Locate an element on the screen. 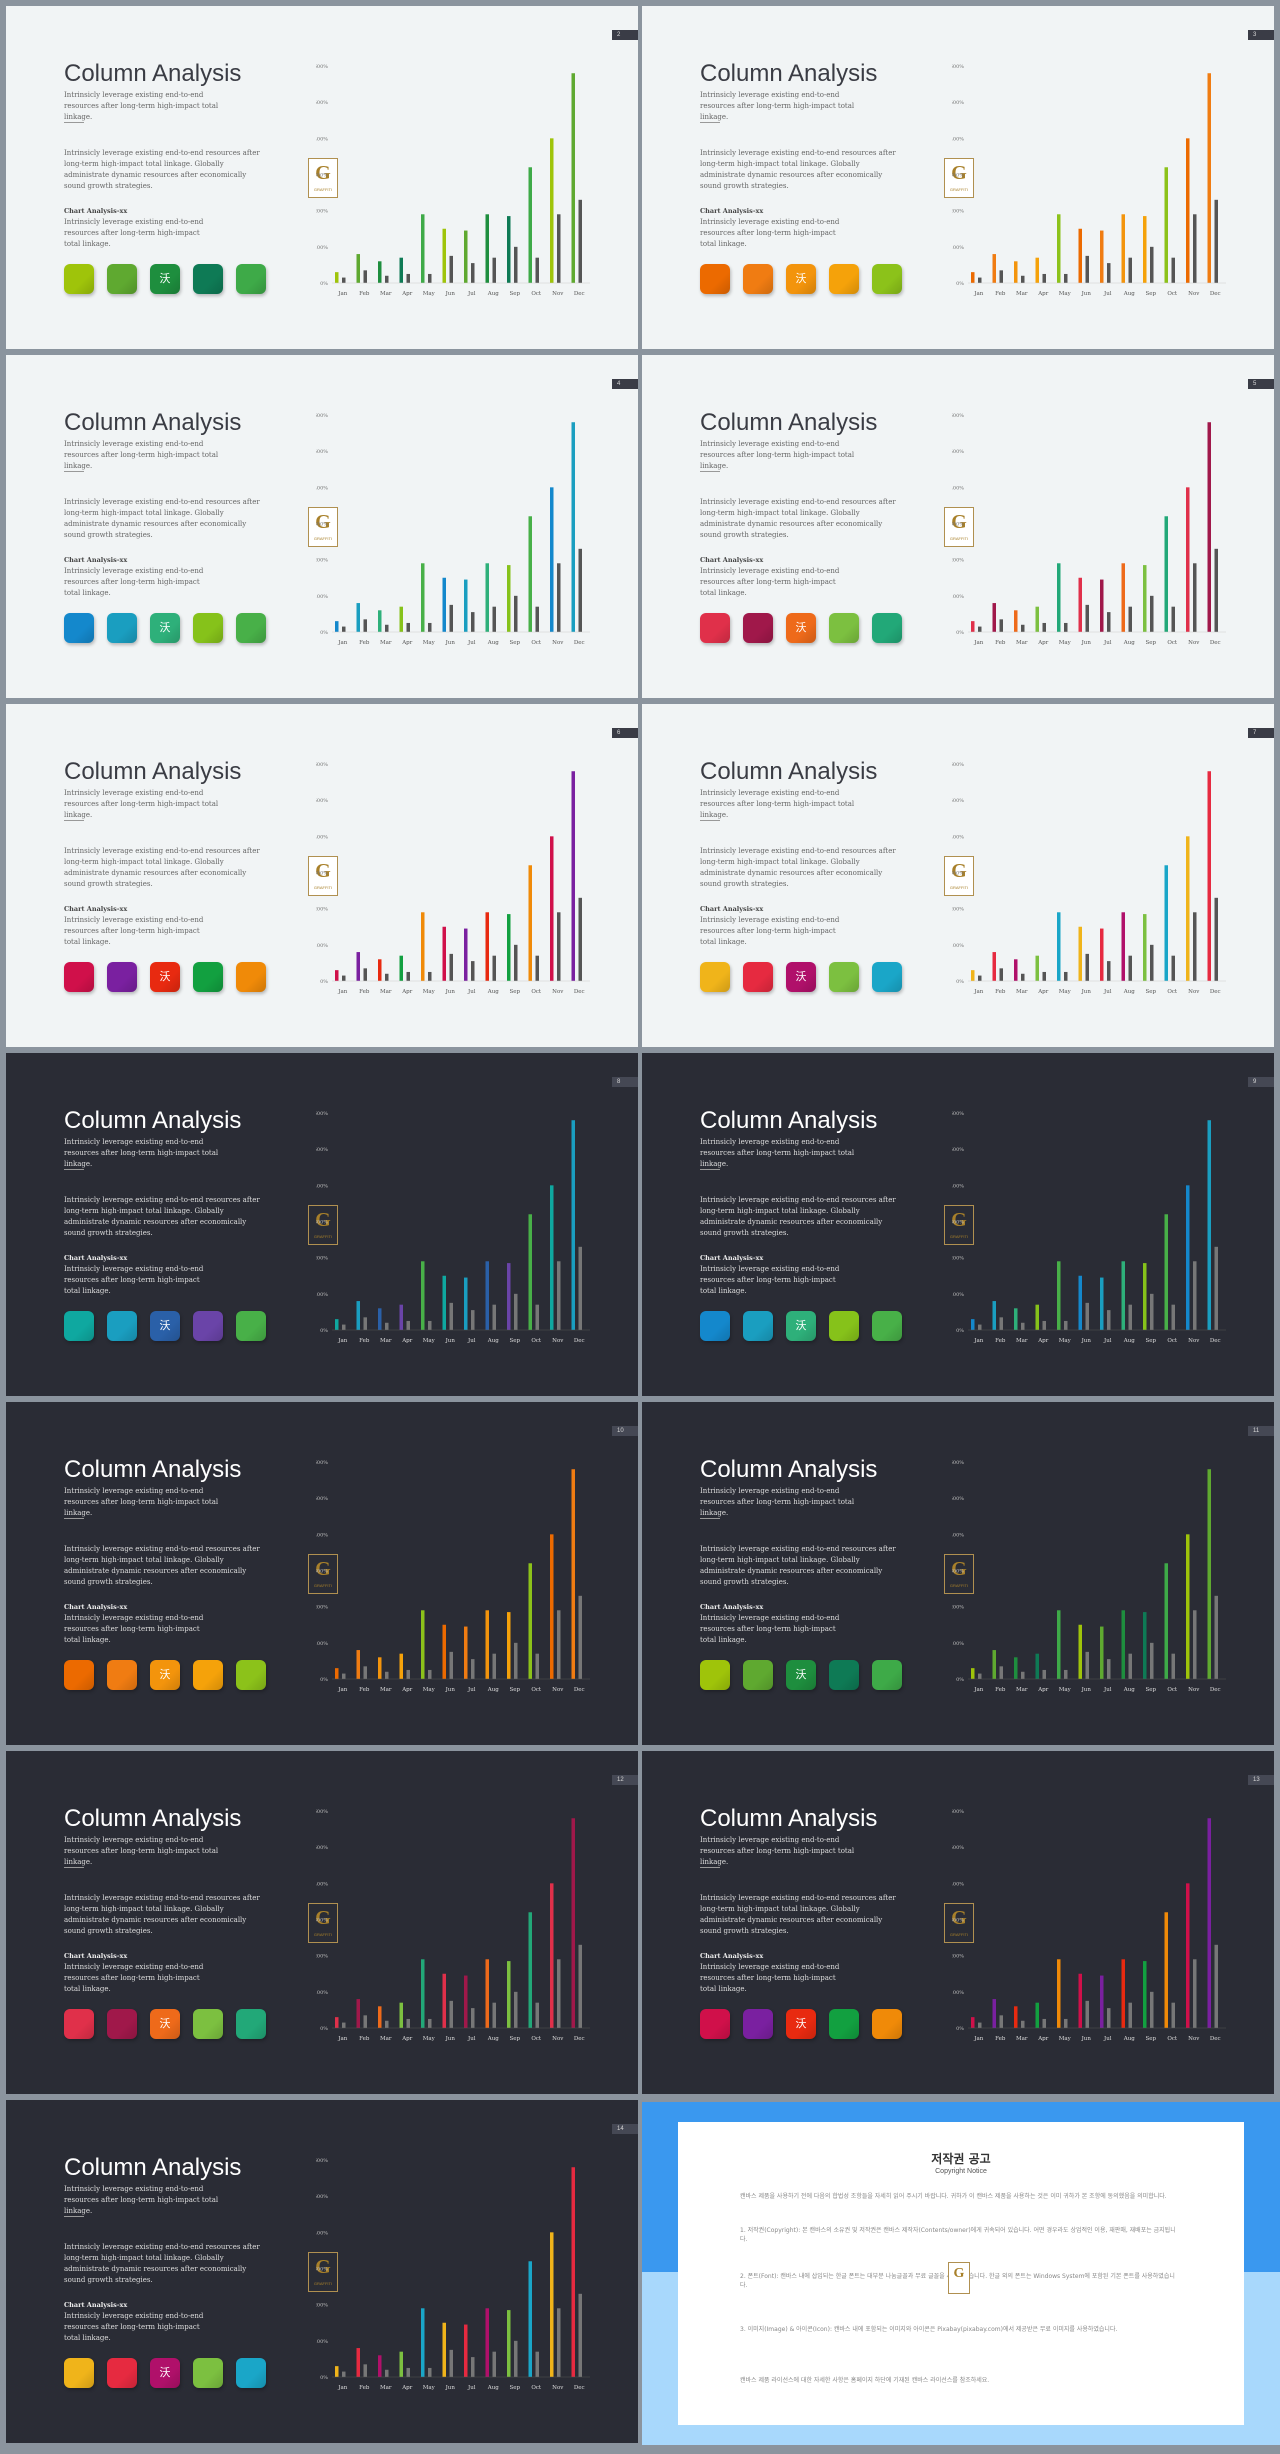 This screenshot has height=2454, width=1280. x-tick-label: Nov is located at coordinates (1194, 643).